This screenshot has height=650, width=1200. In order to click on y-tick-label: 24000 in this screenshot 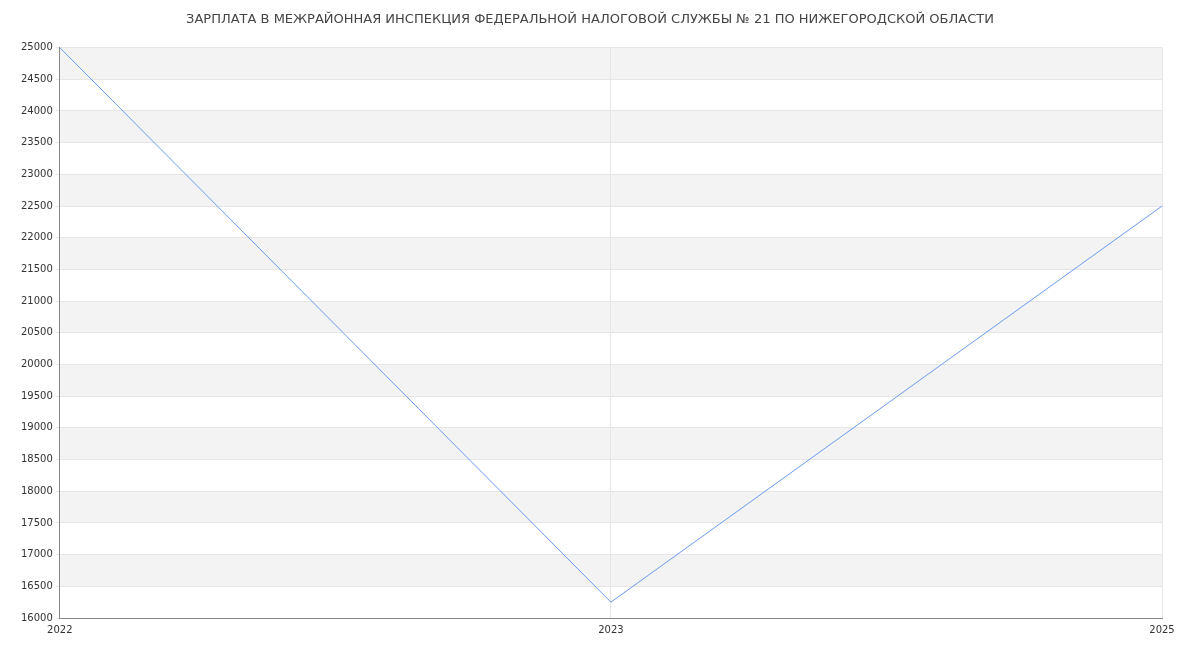, I will do `click(37, 110)`.